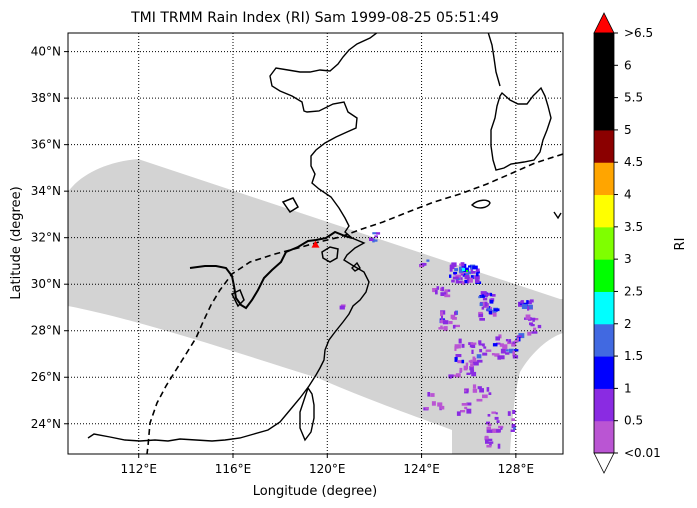 This screenshot has height=508, width=697. I want to click on y-axis-label: Latitude (degree), so click(16, 242).